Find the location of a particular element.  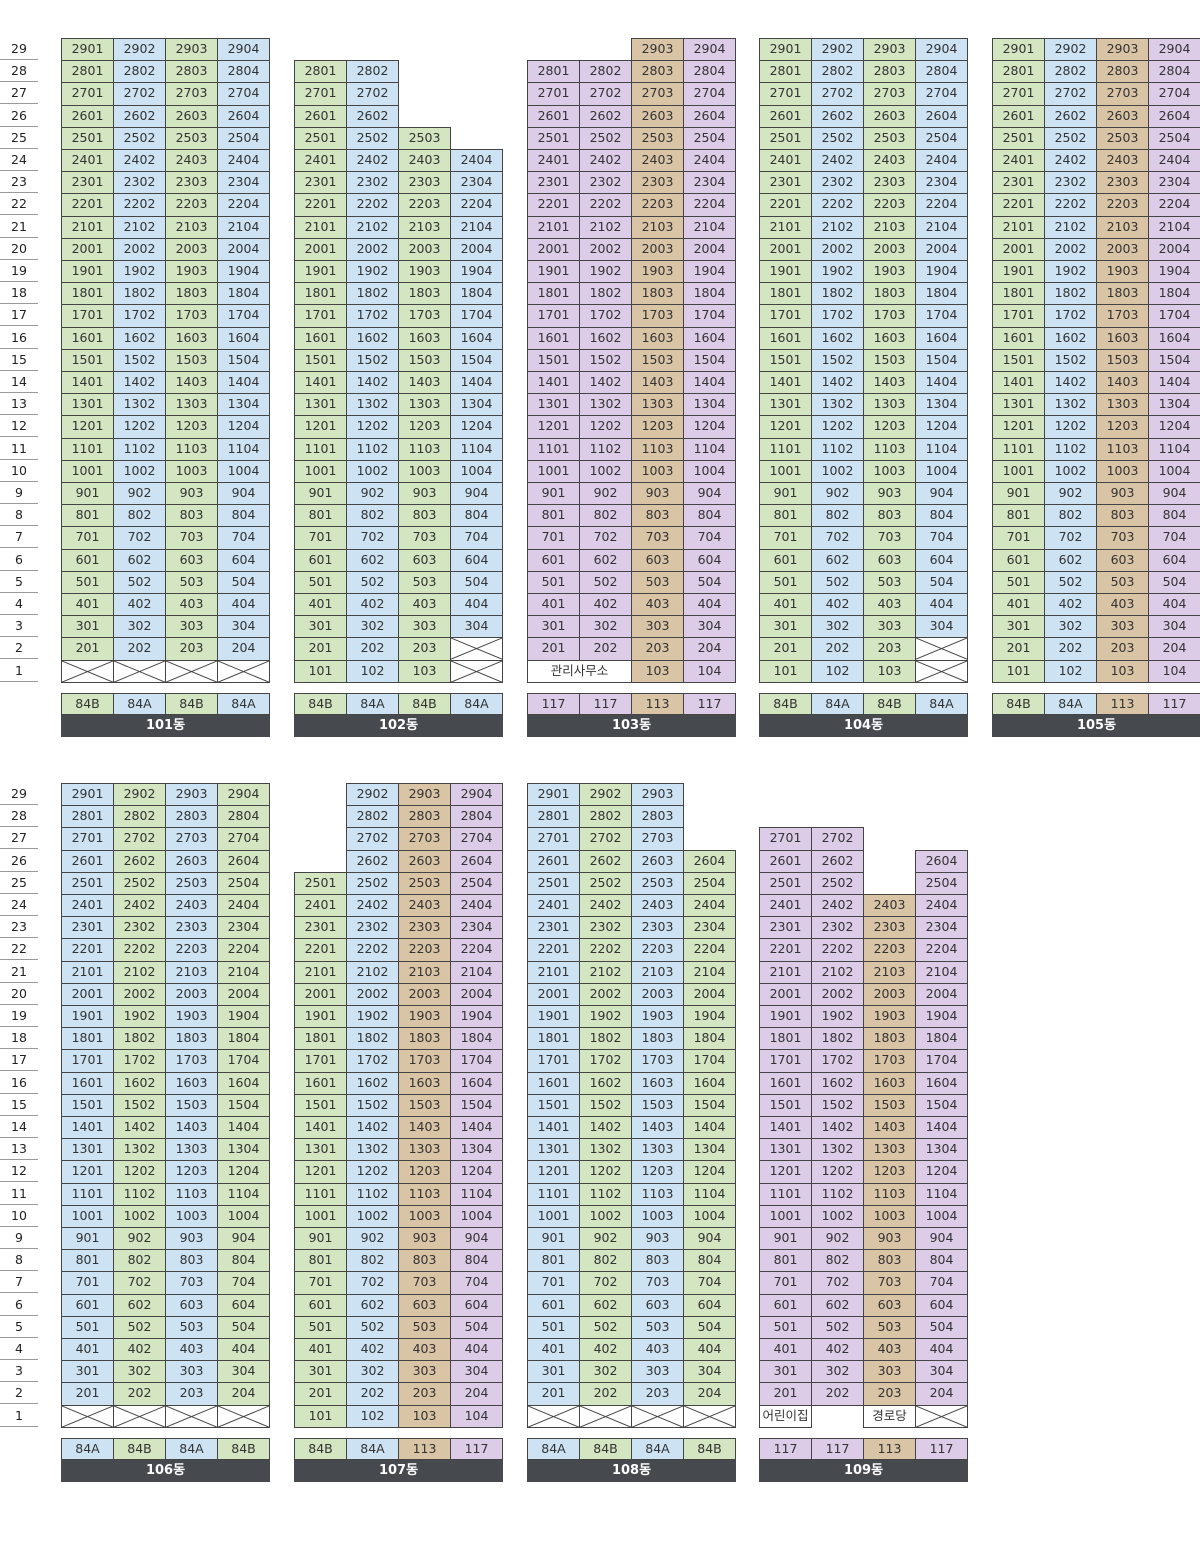

unit-cell: 302 is located at coordinates (372, 1372).